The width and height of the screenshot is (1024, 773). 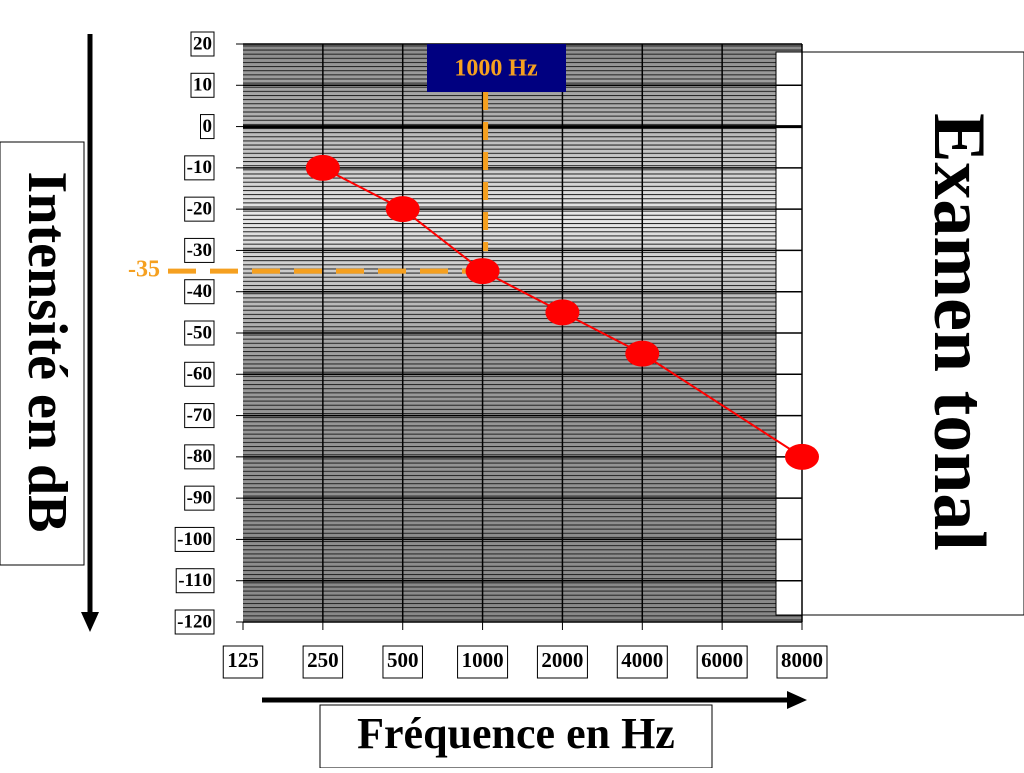 What do you see at coordinates (959, 332) in the screenshot?
I see `chart-title: Examen tonal` at bounding box center [959, 332].